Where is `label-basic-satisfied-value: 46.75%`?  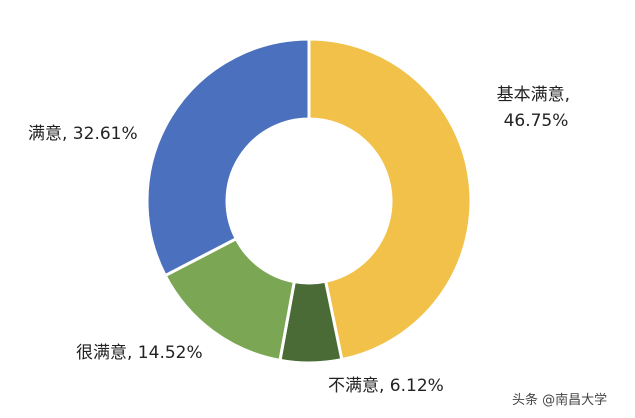 label-basic-satisfied-value: 46.75% is located at coordinates (536, 121).